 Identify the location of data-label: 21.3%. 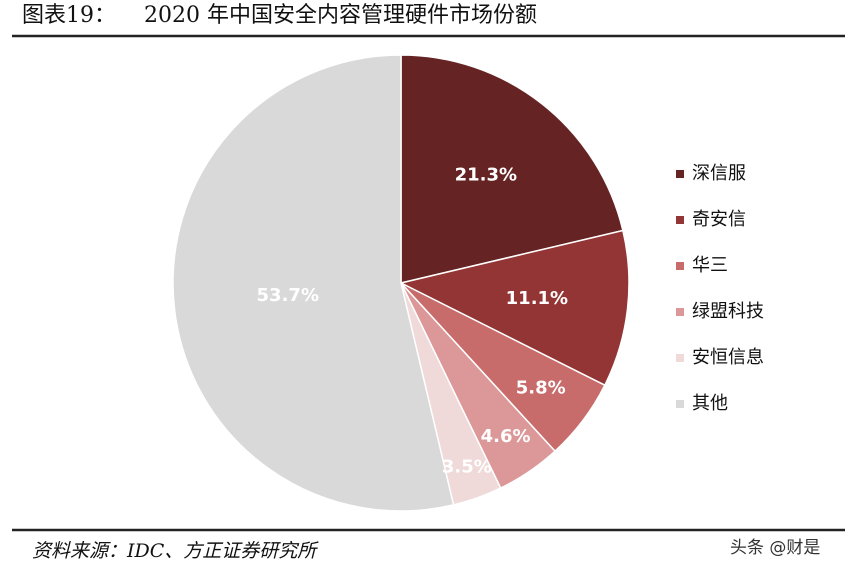
(486, 175).